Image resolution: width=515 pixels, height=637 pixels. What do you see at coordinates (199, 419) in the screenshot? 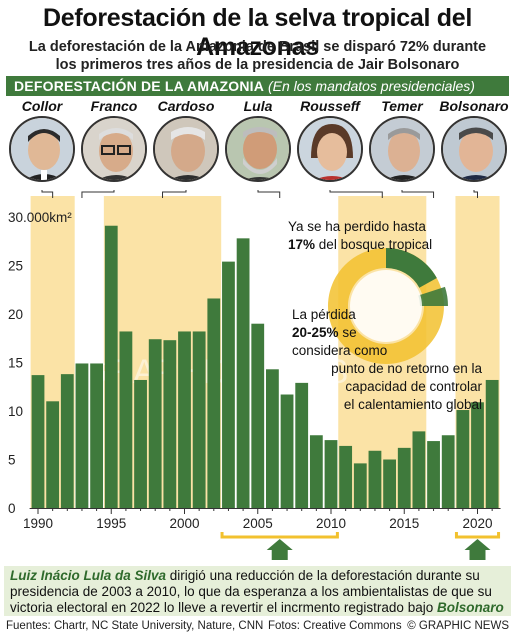
I see `bar-2001` at bounding box center [199, 419].